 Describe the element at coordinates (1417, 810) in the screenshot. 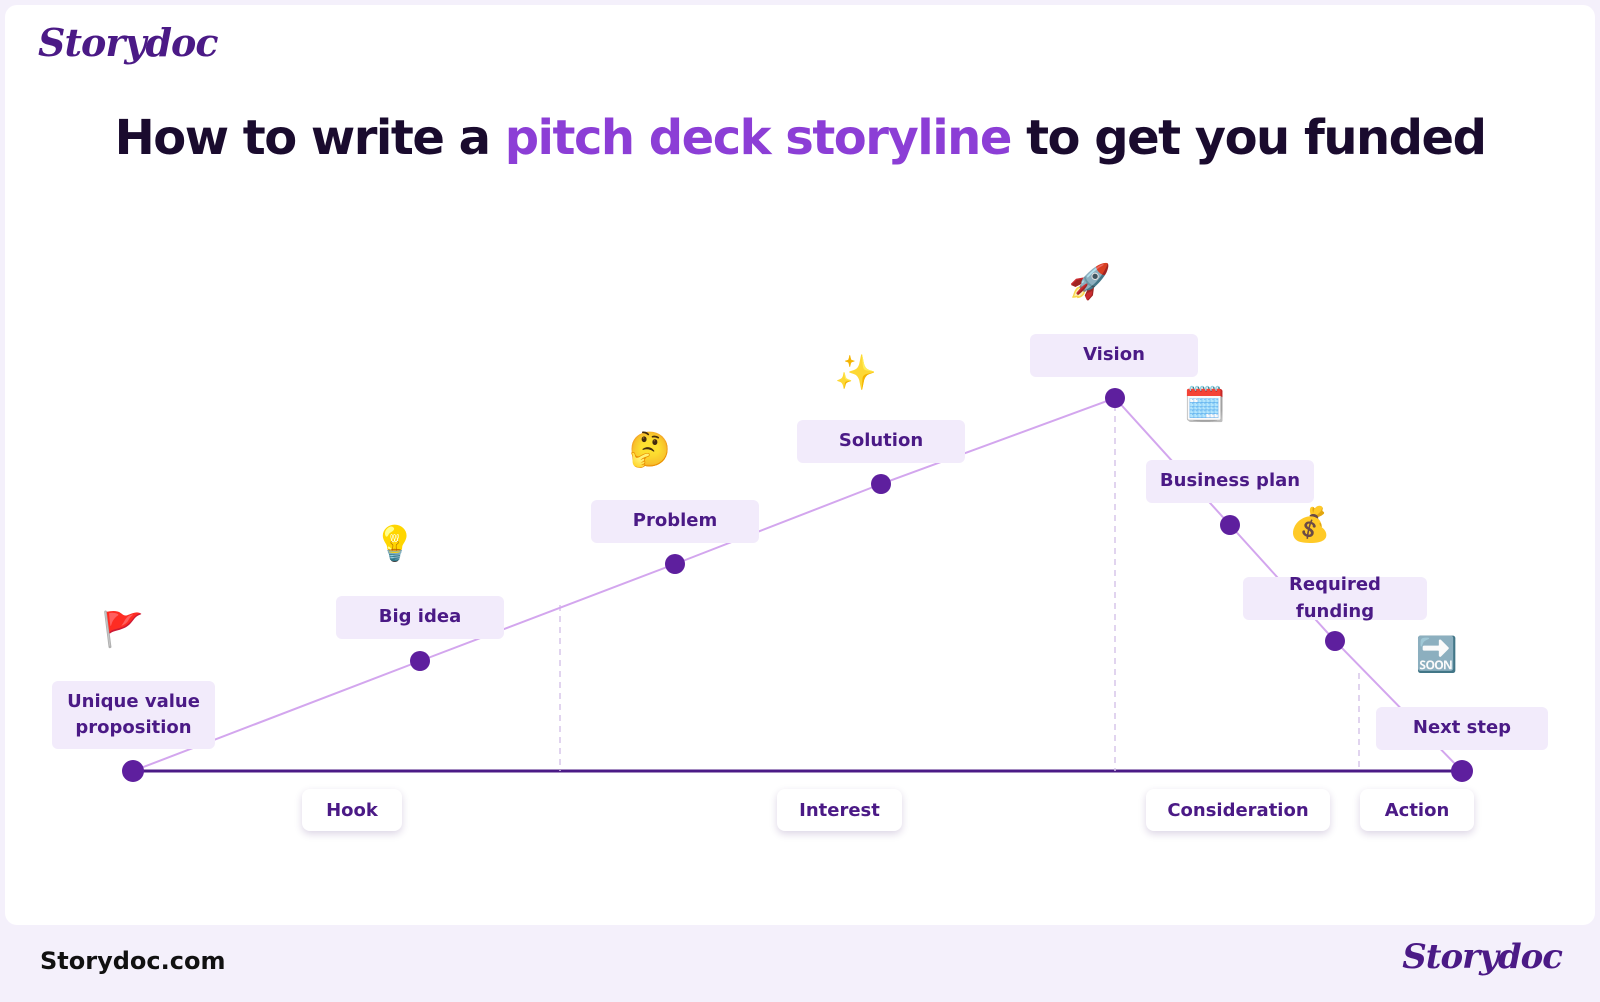

I see `stage-label-action: Action` at that location.